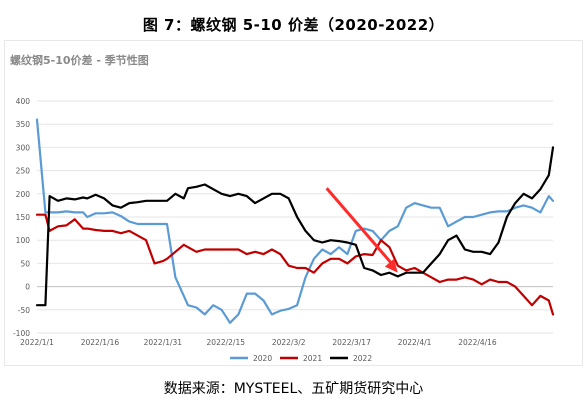 This screenshot has height=405, width=587. What do you see at coordinates (23, 217) in the screenshot?
I see `y-tick-label: 150` at bounding box center [23, 217].